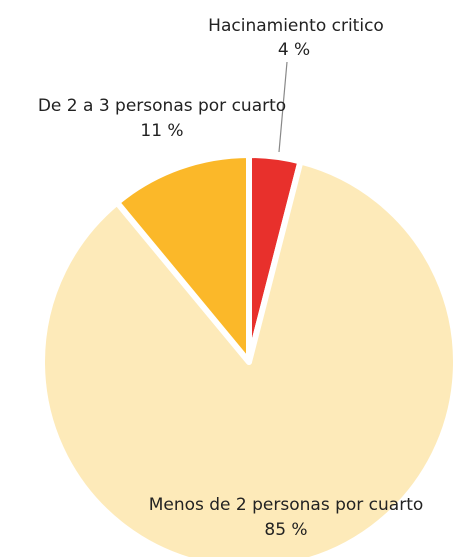  What do you see at coordinates (286, 505) in the screenshot?
I see `slice-label: Menos de 2 personas por cuarto` at bounding box center [286, 505].